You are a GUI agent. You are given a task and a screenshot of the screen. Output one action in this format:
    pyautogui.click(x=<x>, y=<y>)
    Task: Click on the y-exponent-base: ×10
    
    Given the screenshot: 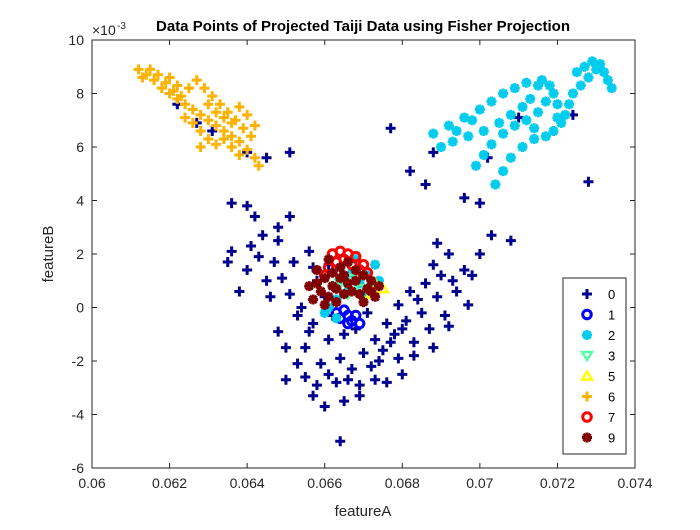 What is the action you would take?
    pyautogui.click(x=104, y=30)
    